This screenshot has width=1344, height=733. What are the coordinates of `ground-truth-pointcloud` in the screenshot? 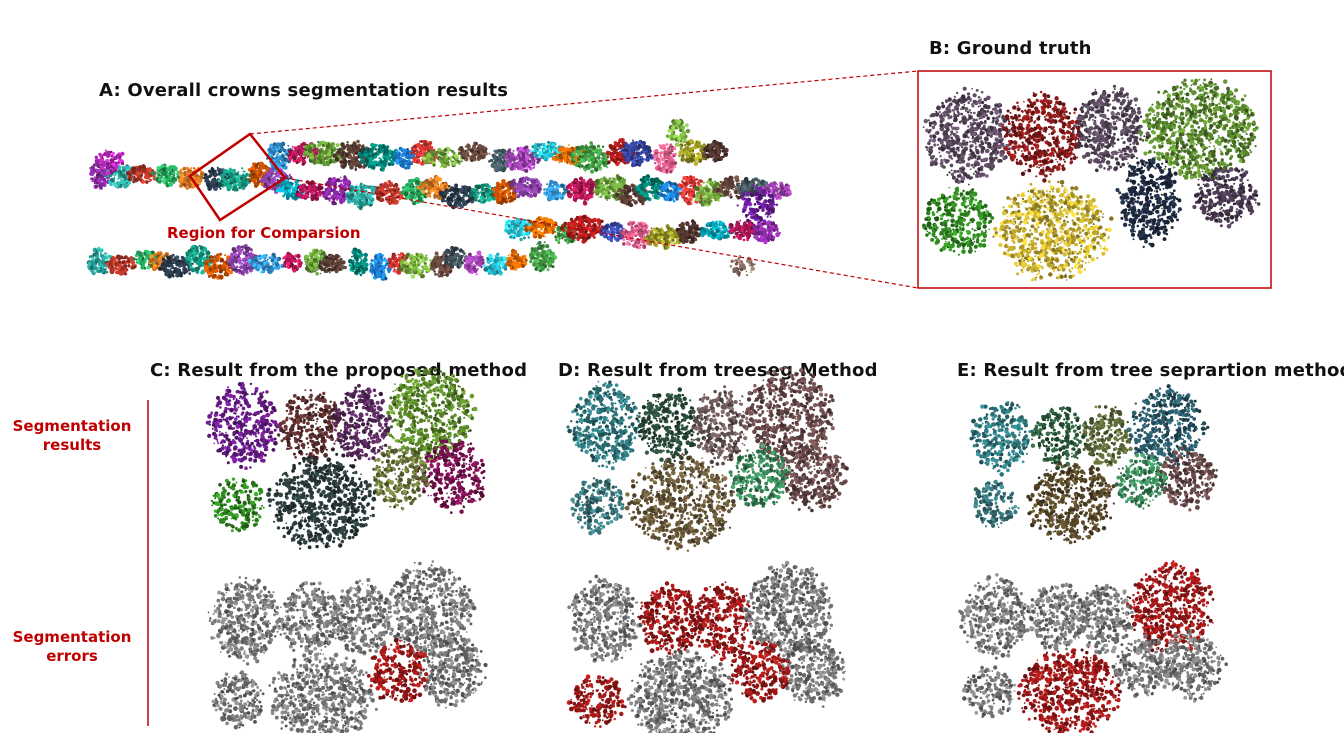 It's located at (1091, 179).